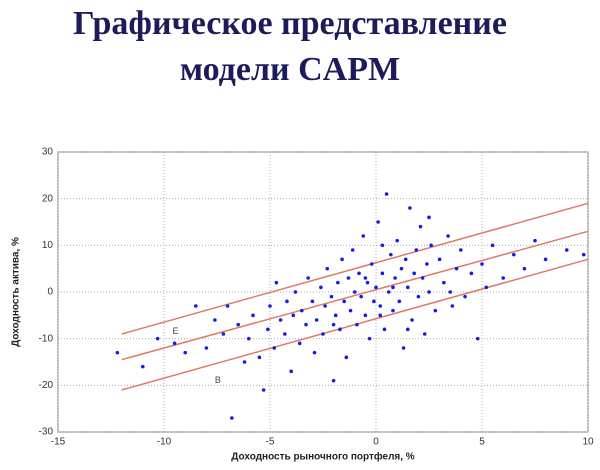 The image size is (600, 470). What do you see at coordinates (48, 198) in the screenshot?
I see `y-tick-label: 20` at bounding box center [48, 198].